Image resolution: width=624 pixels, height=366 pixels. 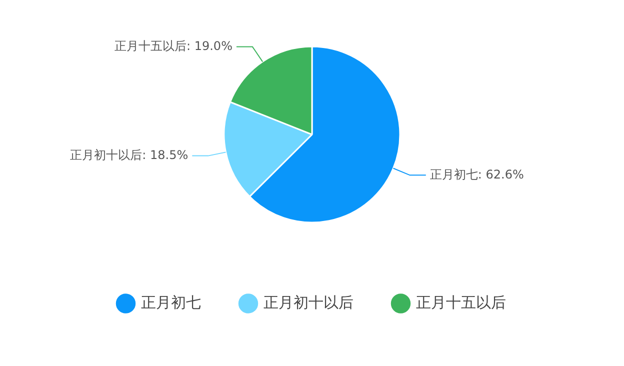 I want to click on legend-label: 正月初十以后, so click(x=308, y=302).